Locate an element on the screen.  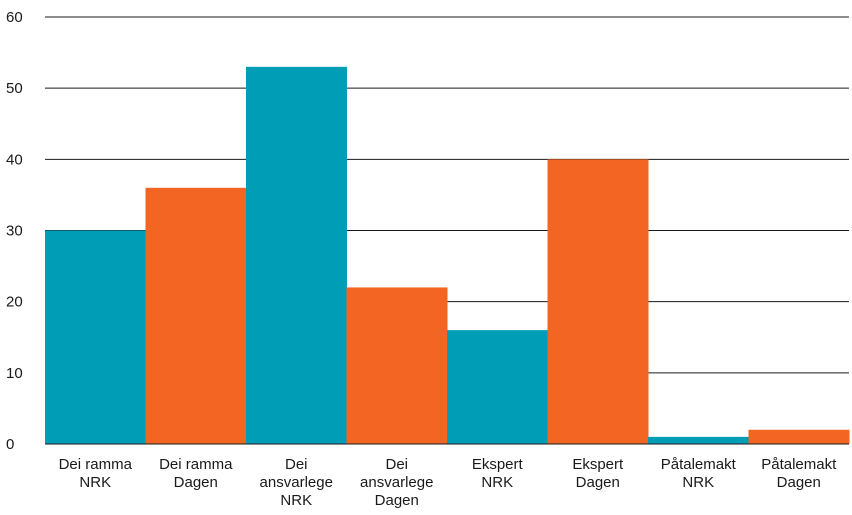
y-tick-label-20: 20 is located at coordinates (14, 302).